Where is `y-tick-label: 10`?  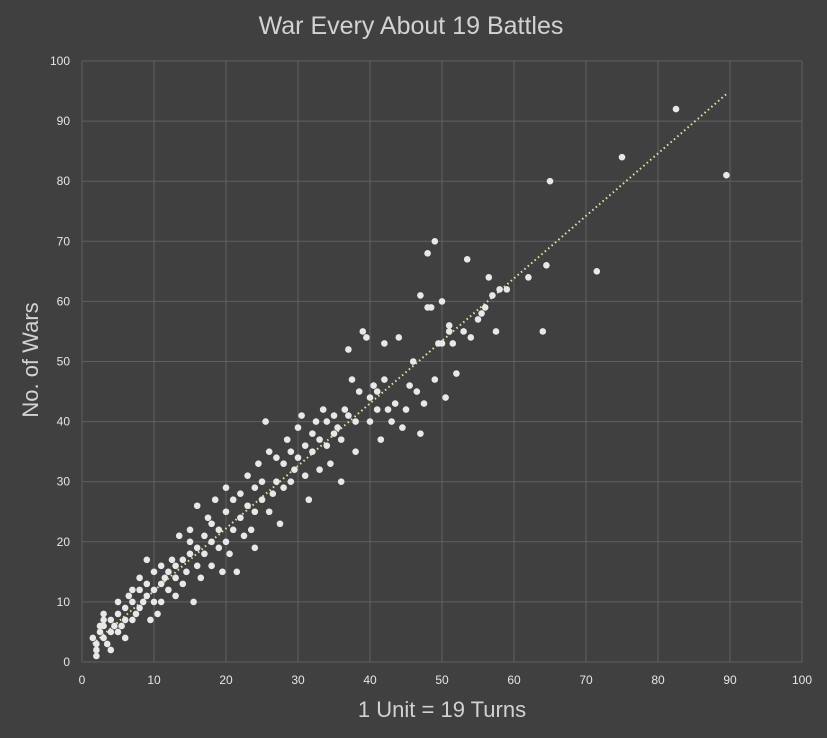 y-tick-label: 10 is located at coordinates (64, 602).